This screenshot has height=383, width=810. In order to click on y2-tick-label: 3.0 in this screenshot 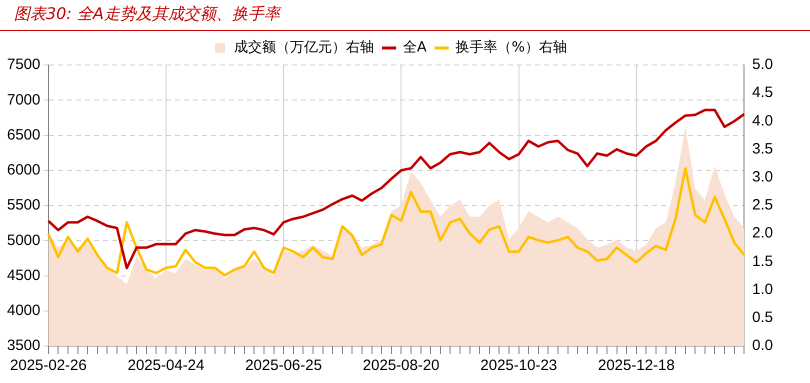, I will do `click(763, 177)`.